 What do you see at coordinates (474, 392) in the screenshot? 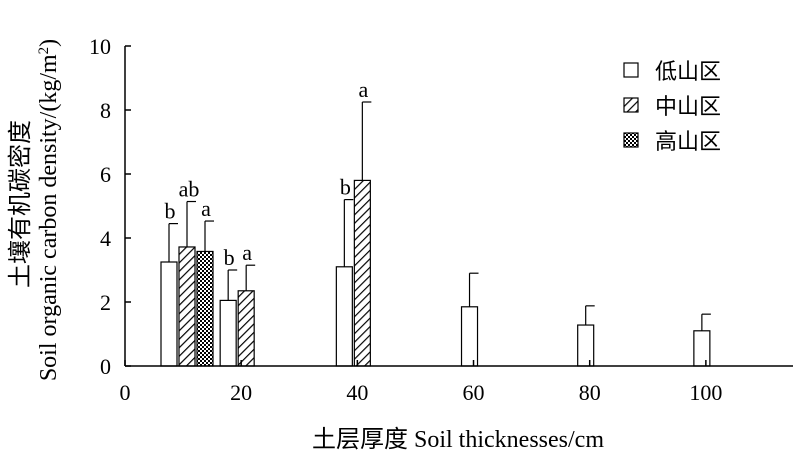
I see `x-tick-label: 60` at bounding box center [474, 392].